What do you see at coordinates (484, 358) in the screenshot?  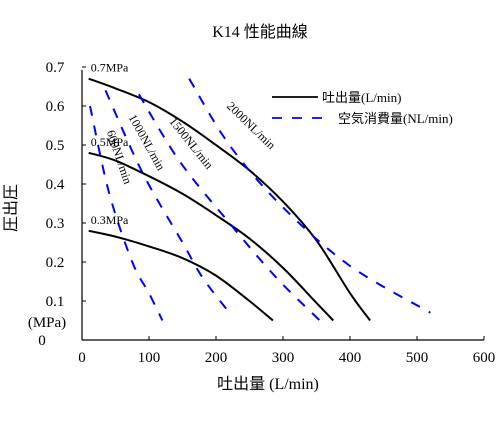 I see `x-tick-label: 600` at bounding box center [484, 358].